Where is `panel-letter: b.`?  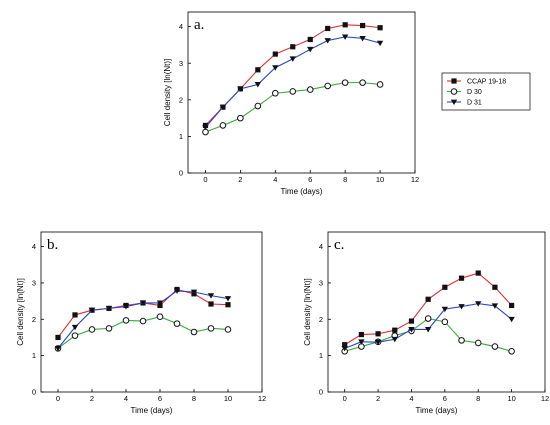 panel-letter: b. is located at coordinates (52, 245).